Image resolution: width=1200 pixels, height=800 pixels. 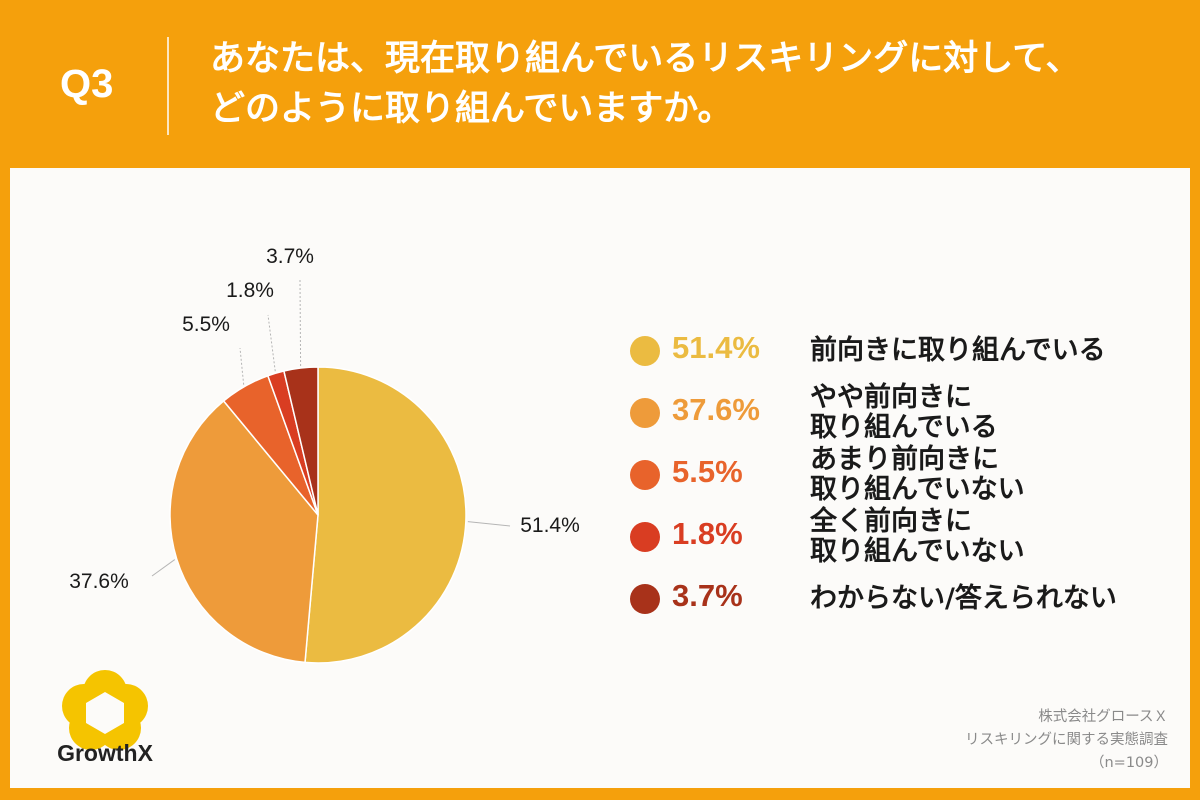 I want to click on legend-item: 5.5% あまり前向きに 取り組んでいない, so click(x=900, y=476).